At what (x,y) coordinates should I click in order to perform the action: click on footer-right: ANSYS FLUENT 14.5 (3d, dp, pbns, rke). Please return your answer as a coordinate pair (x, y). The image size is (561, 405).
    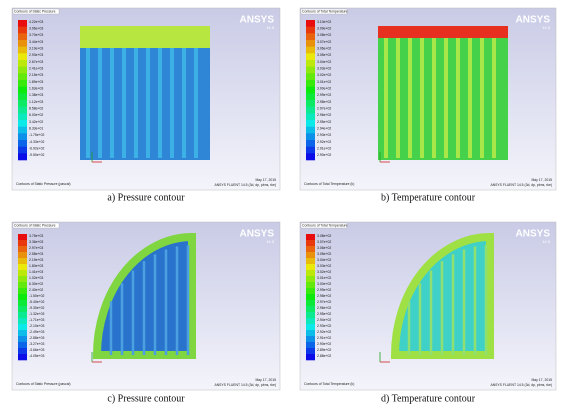
    Looking at the image, I should click on (245, 185).